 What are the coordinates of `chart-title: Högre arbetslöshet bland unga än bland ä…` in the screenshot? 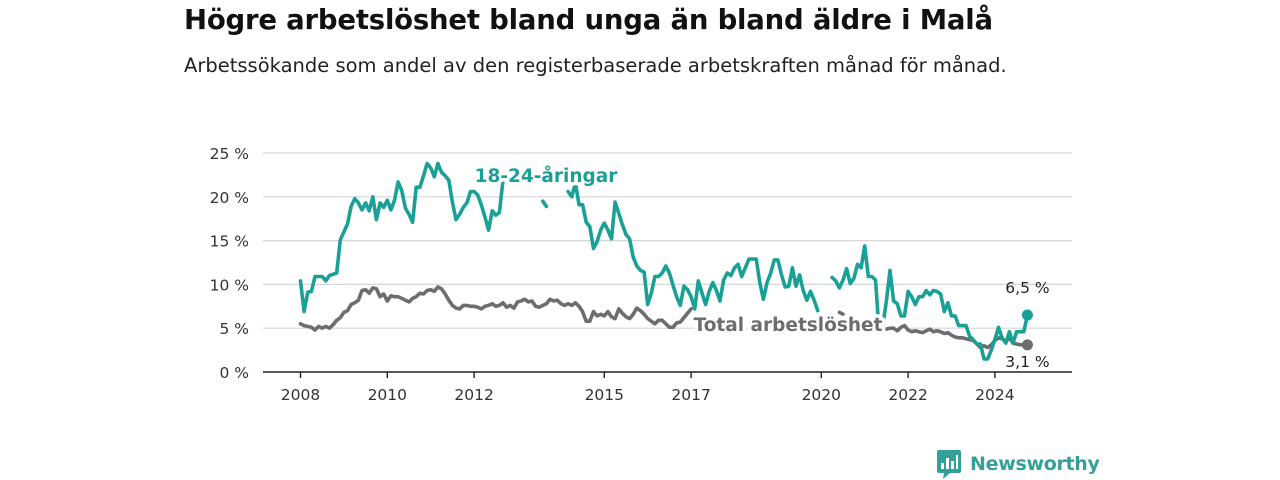 It's located at (588, 20).